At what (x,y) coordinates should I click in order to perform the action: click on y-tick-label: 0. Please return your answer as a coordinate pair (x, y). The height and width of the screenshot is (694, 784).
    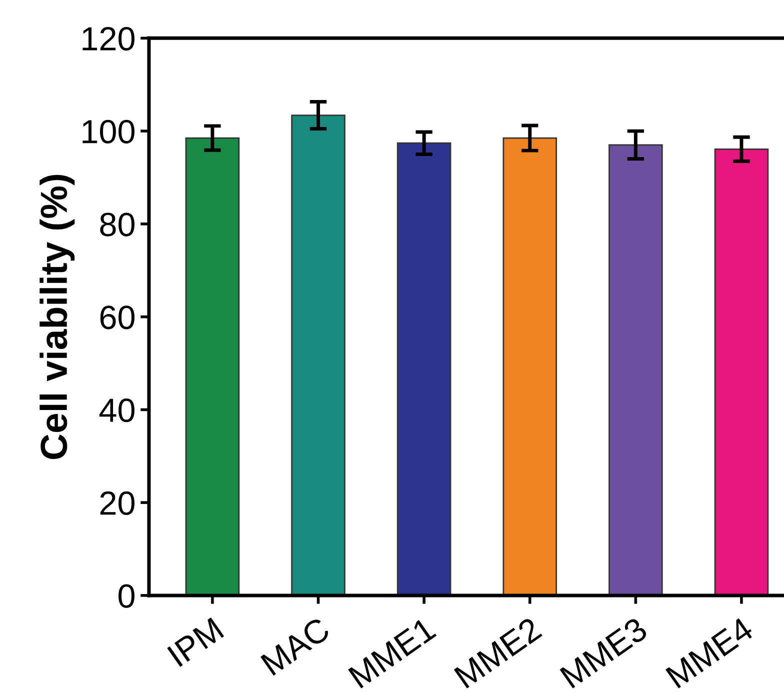
    Looking at the image, I should click on (126, 596).